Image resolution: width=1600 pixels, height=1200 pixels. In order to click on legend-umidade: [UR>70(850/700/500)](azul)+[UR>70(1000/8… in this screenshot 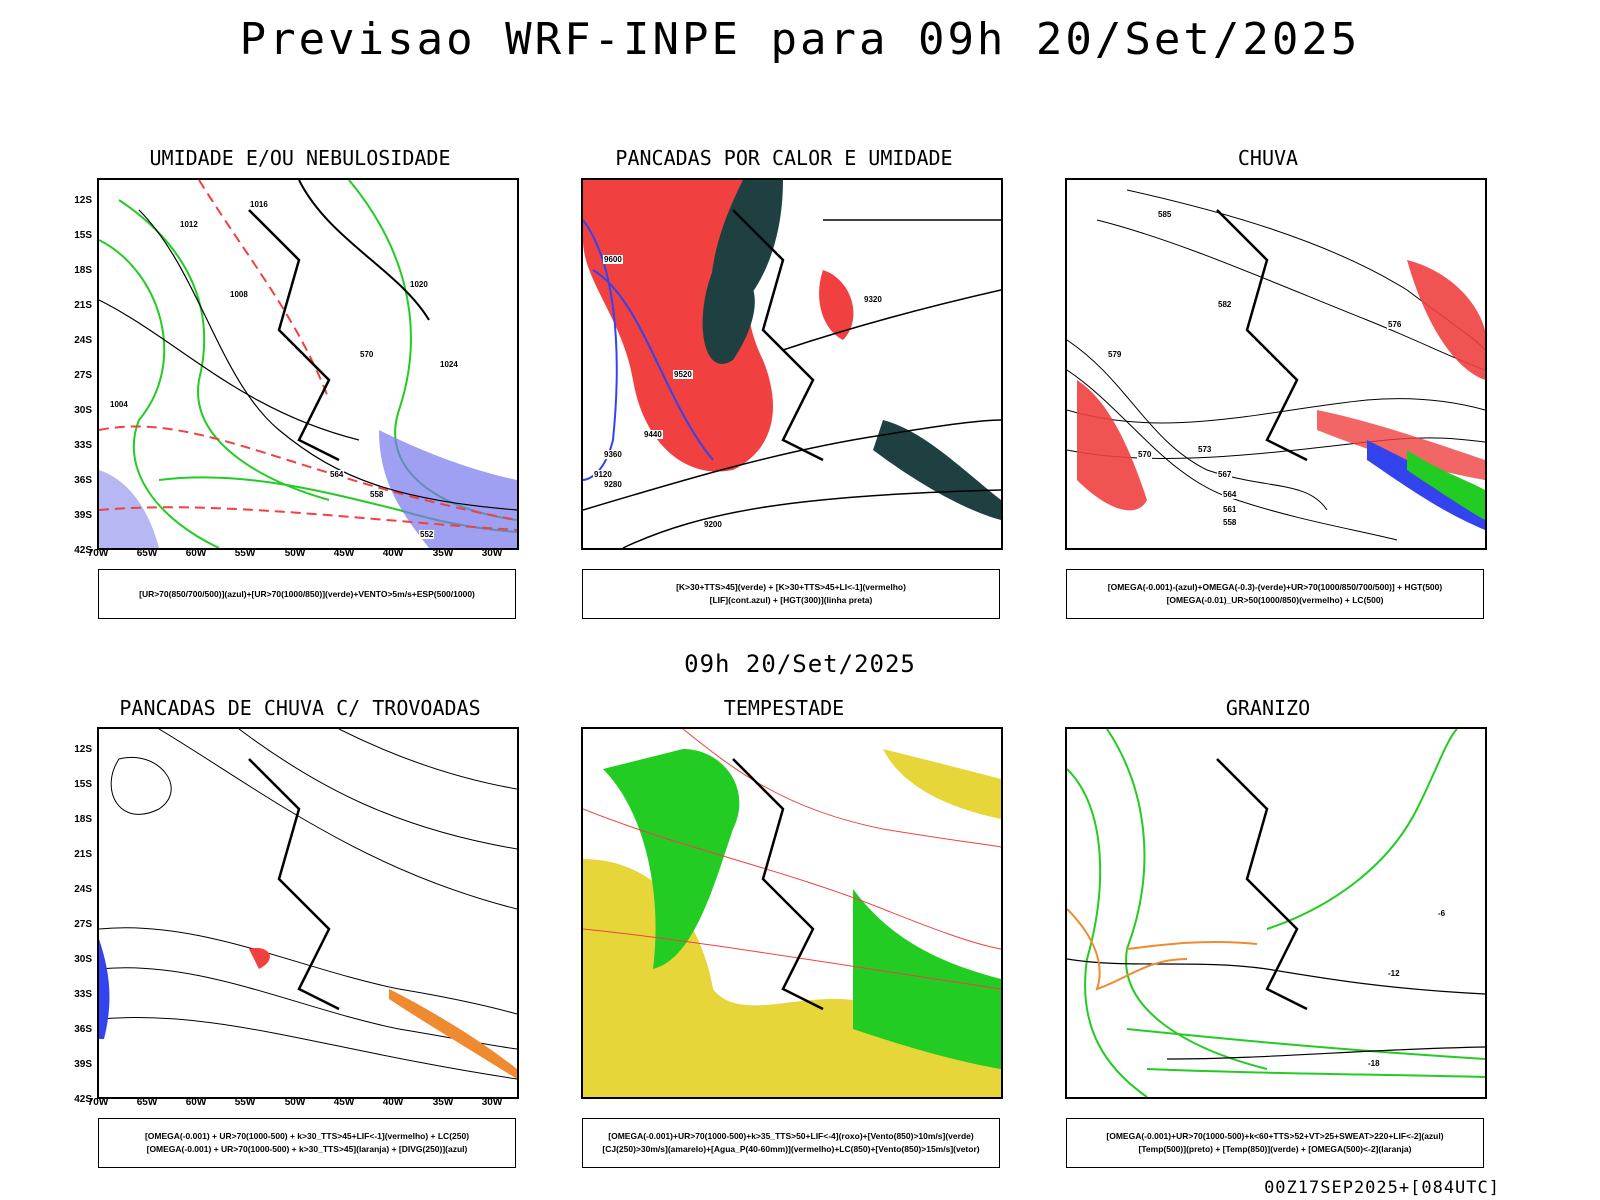, I will do `click(307, 594)`.